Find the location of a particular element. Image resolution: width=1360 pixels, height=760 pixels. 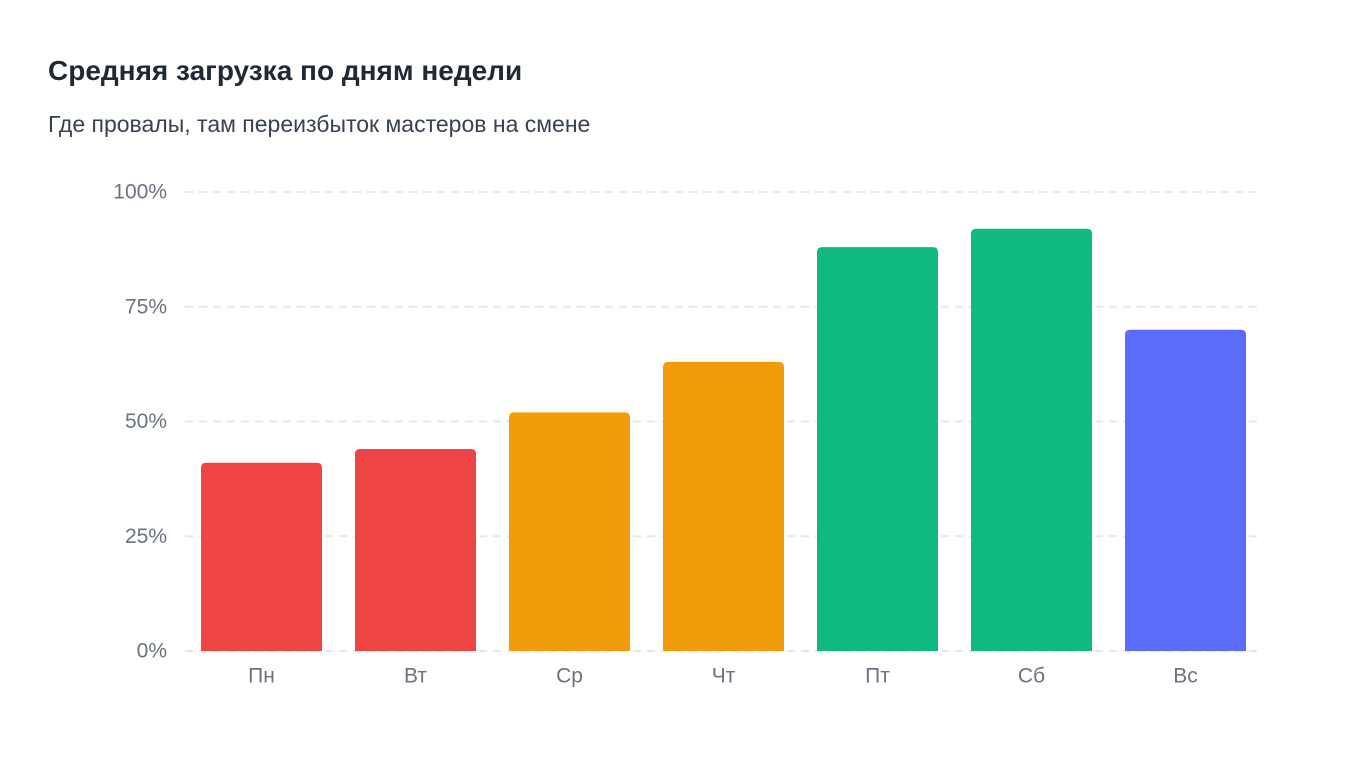

x-category-label: Вт is located at coordinates (415, 676).